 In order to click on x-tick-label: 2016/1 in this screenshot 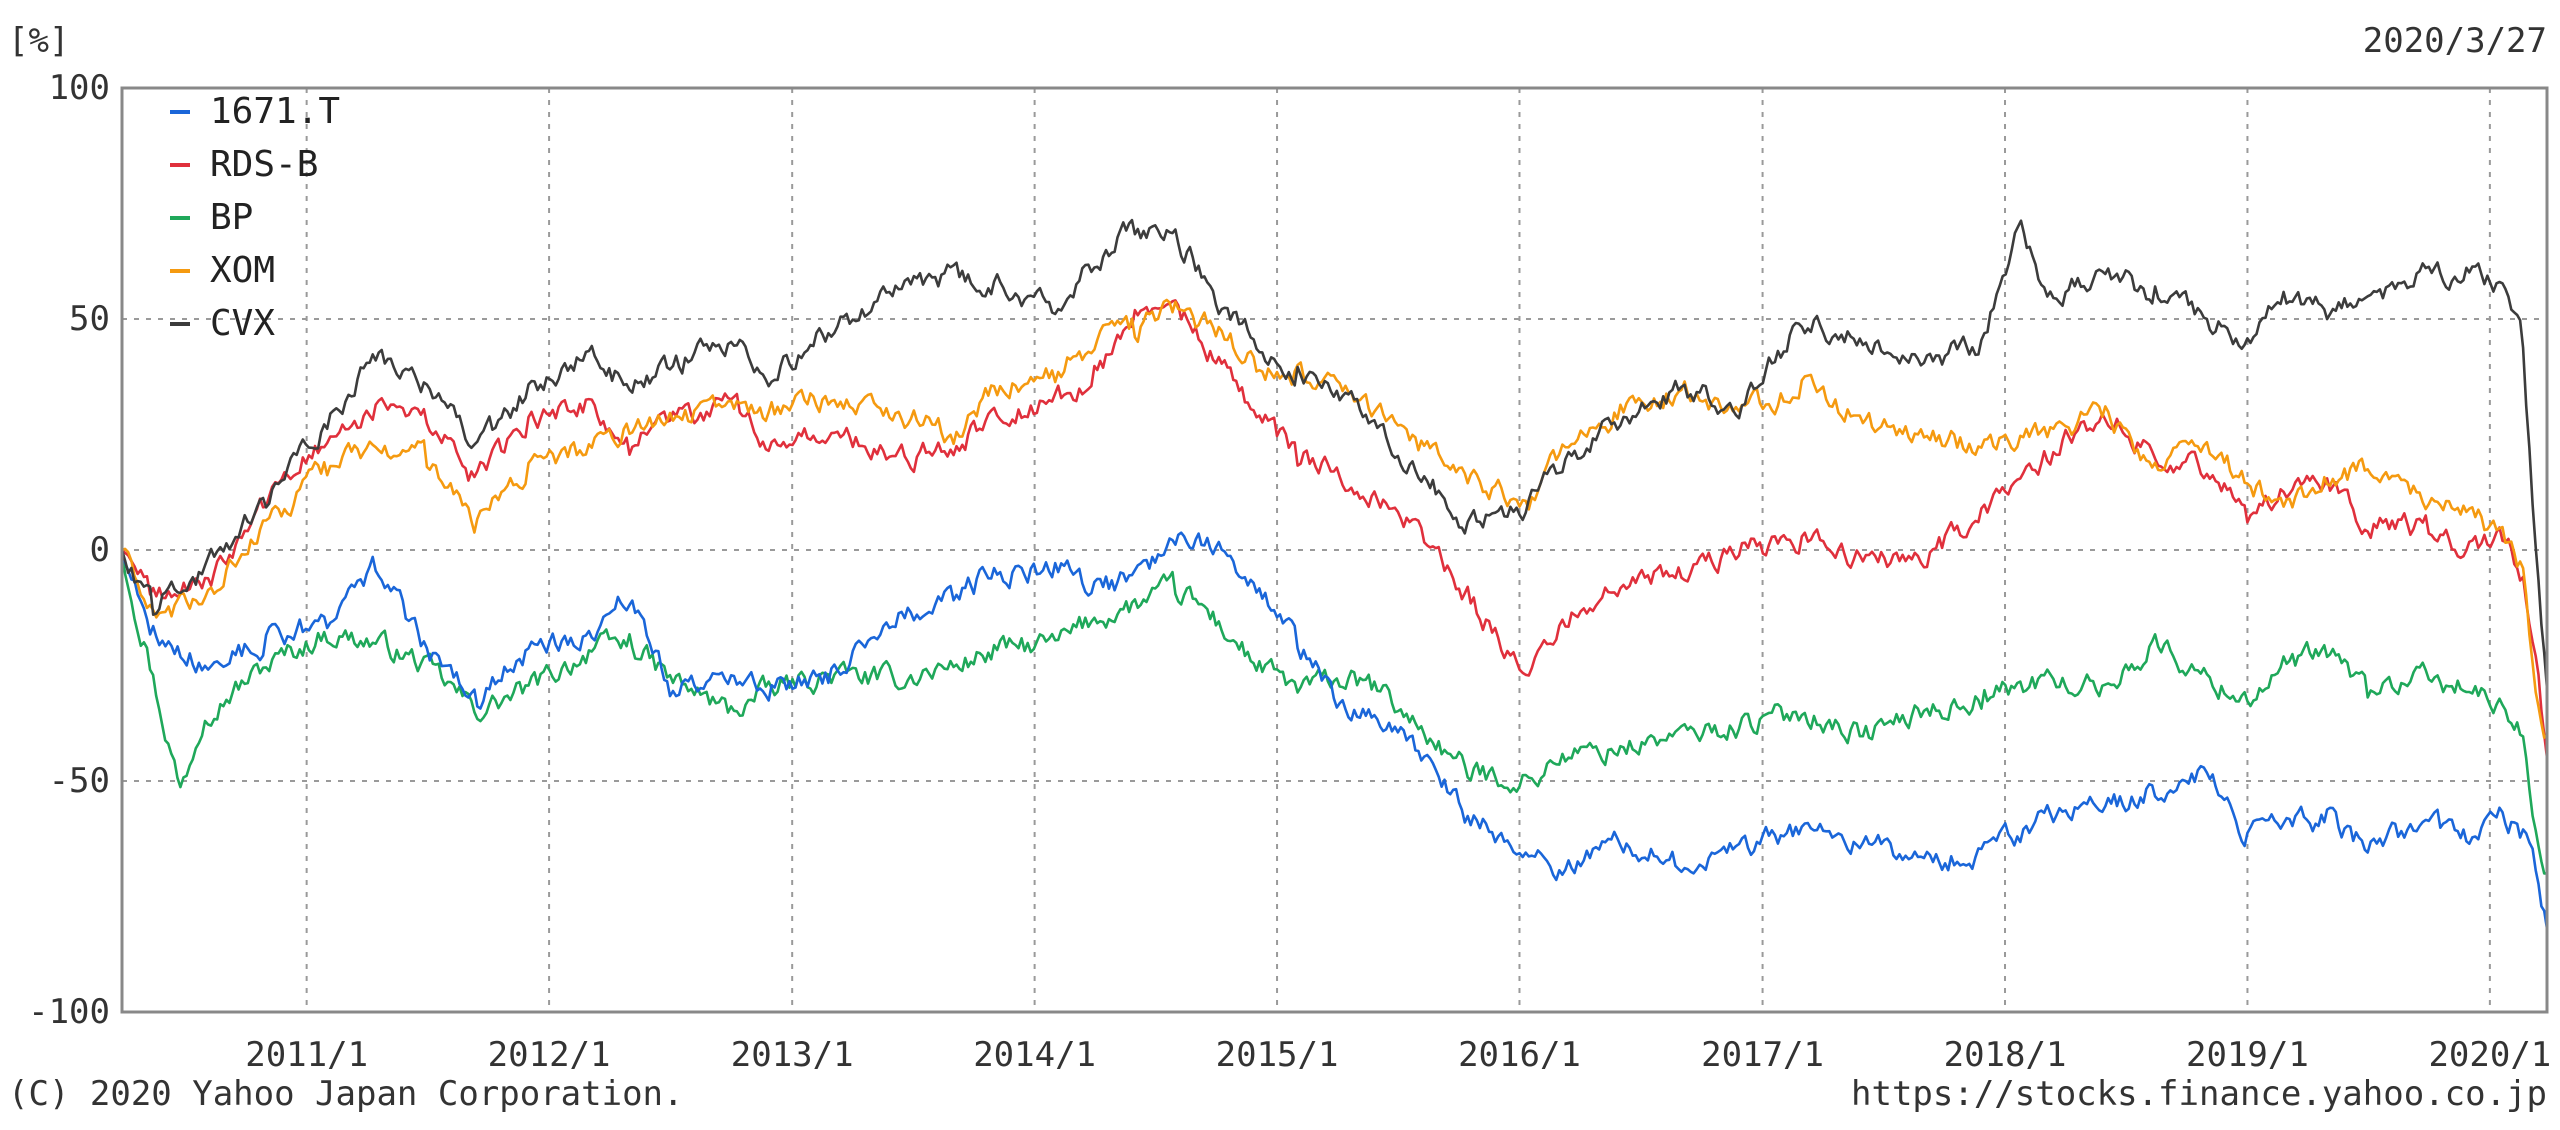, I will do `click(1519, 1055)`.